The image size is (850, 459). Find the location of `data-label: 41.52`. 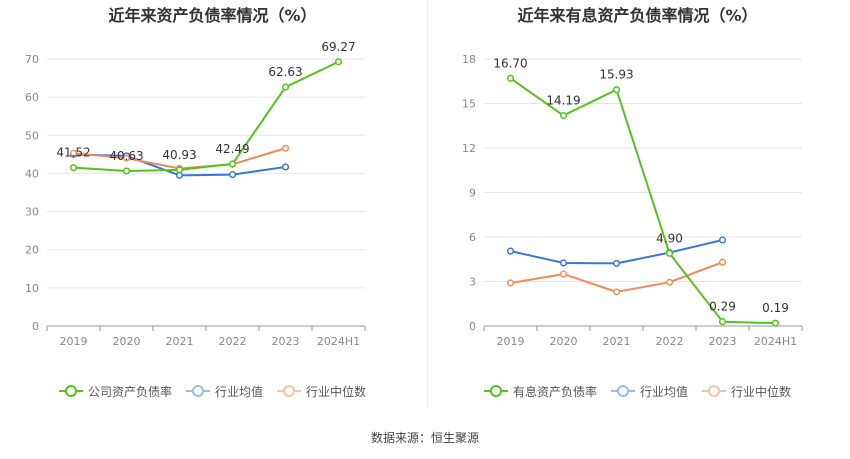

data-label: 41.52 is located at coordinates (73, 153).